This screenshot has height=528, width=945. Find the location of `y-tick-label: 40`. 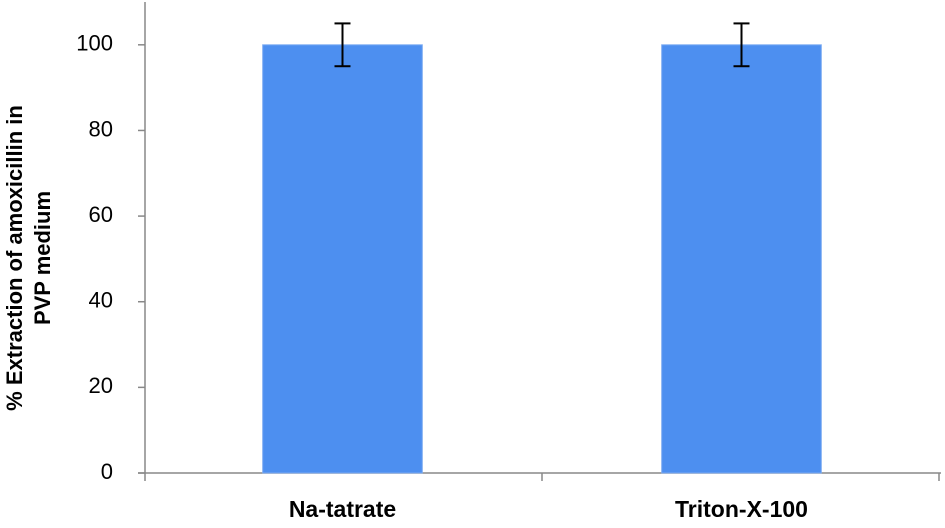

y-tick-label: 40 is located at coordinates (101, 300).